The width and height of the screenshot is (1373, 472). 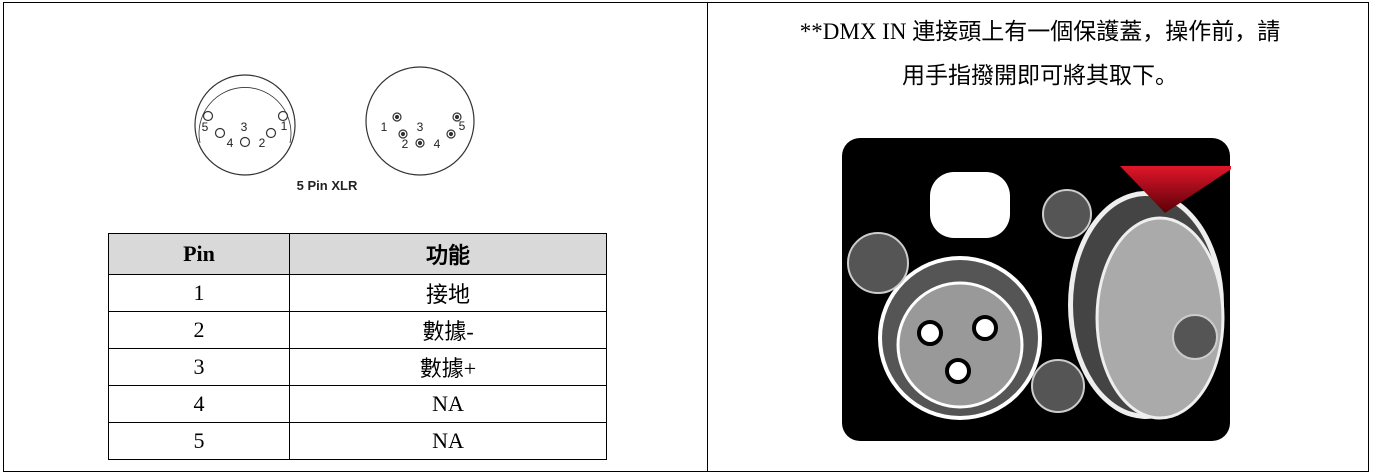 I want to click on cell: 數據+, so click(x=448, y=367).